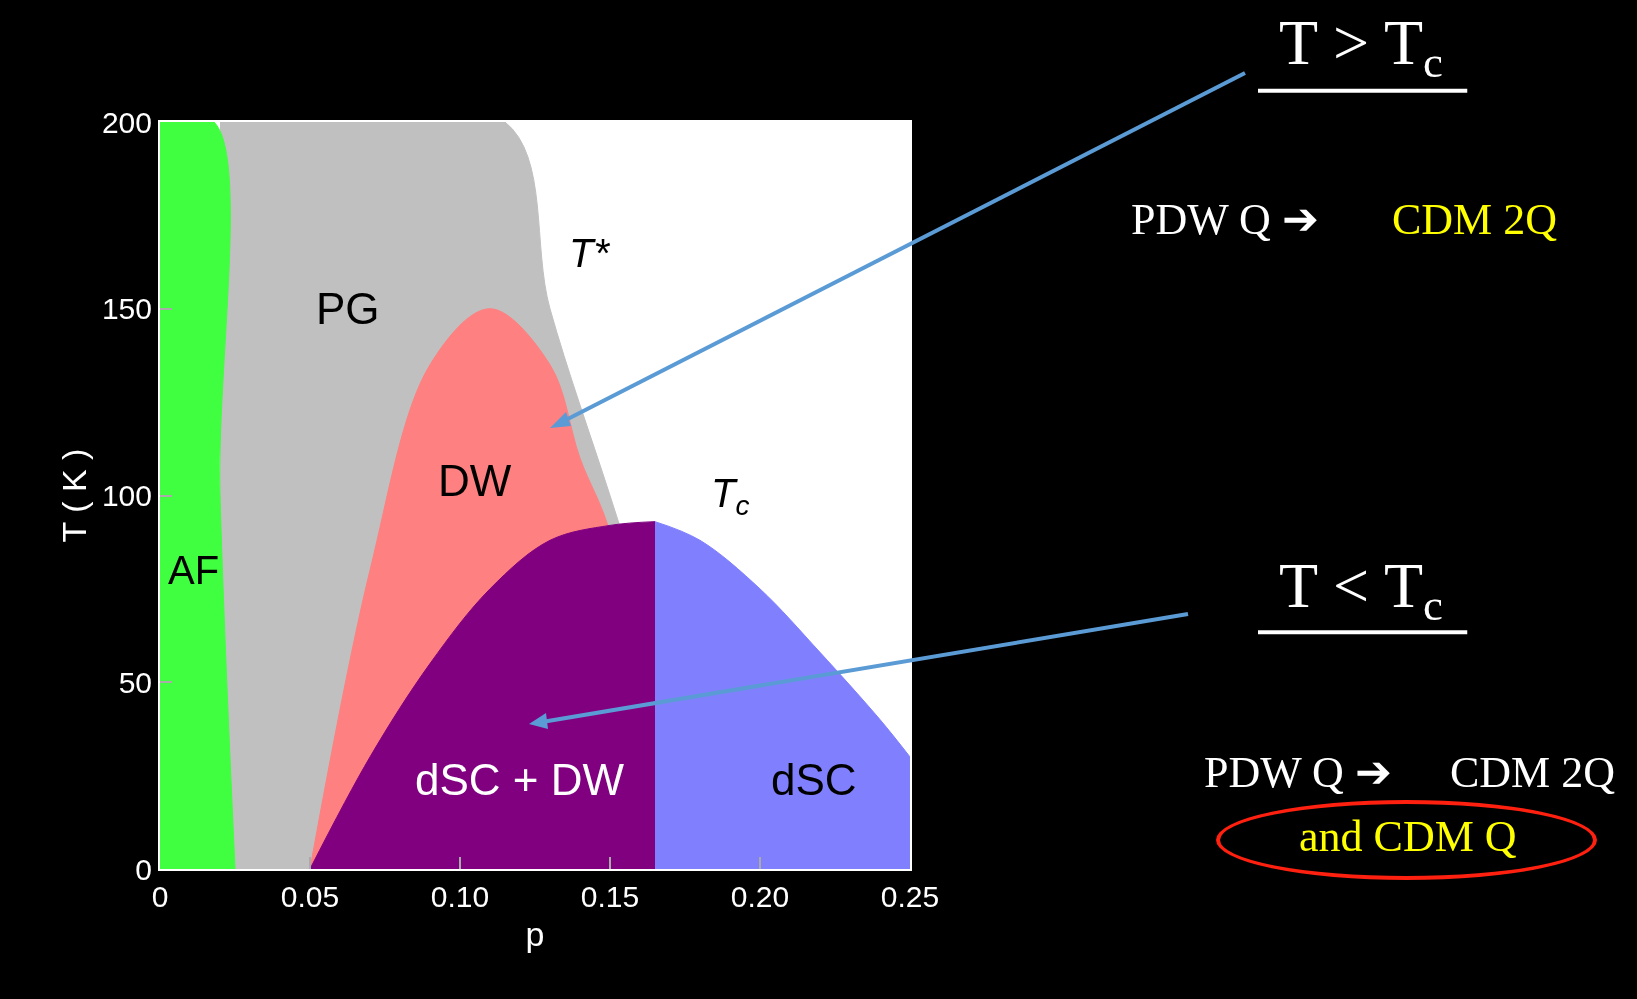 The height and width of the screenshot is (999, 1637). Describe the element at coordinates (520, 779) in the screenshot. I see `annotation: dSC + DW` at that location.